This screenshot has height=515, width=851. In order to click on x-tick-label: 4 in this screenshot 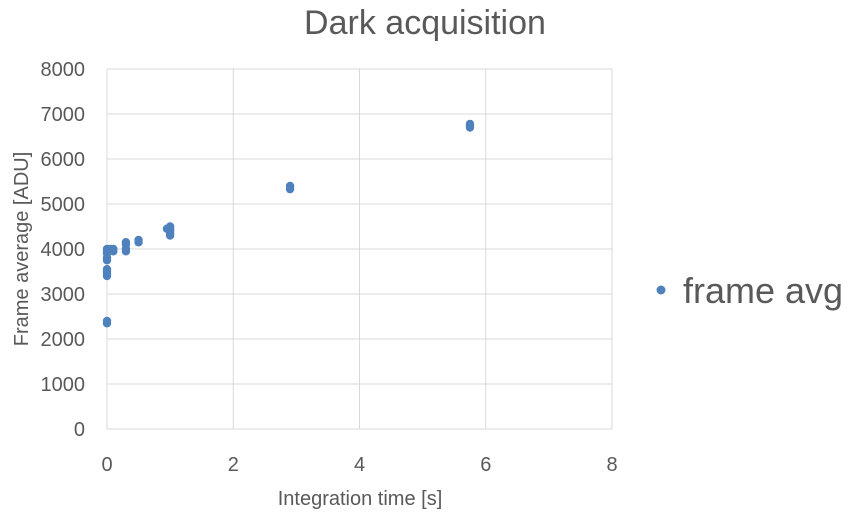, I will do `click(359, 465)`.